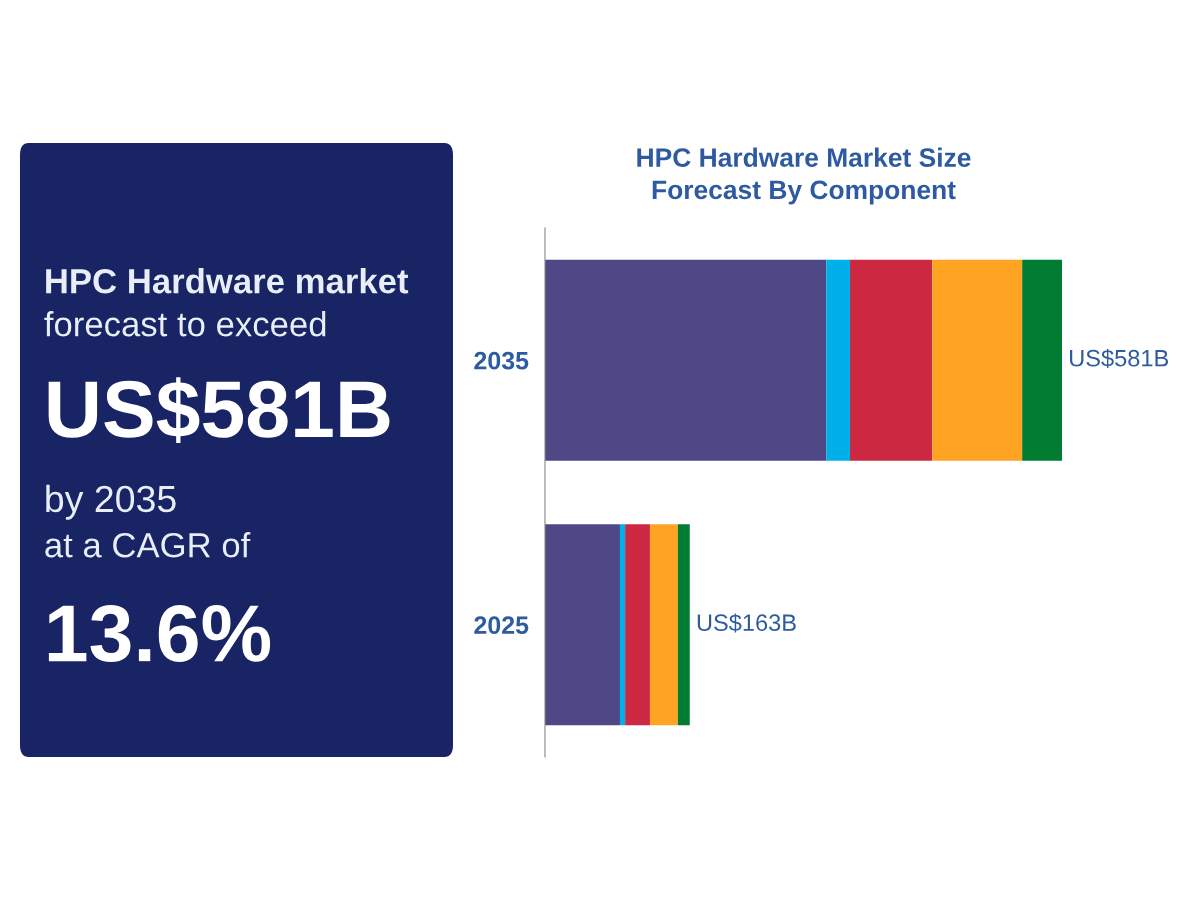 The image size is (1200, 900). Describe the element at coordinates (159, 633) in the screenshot. I see `text: 13.6%` at that location.